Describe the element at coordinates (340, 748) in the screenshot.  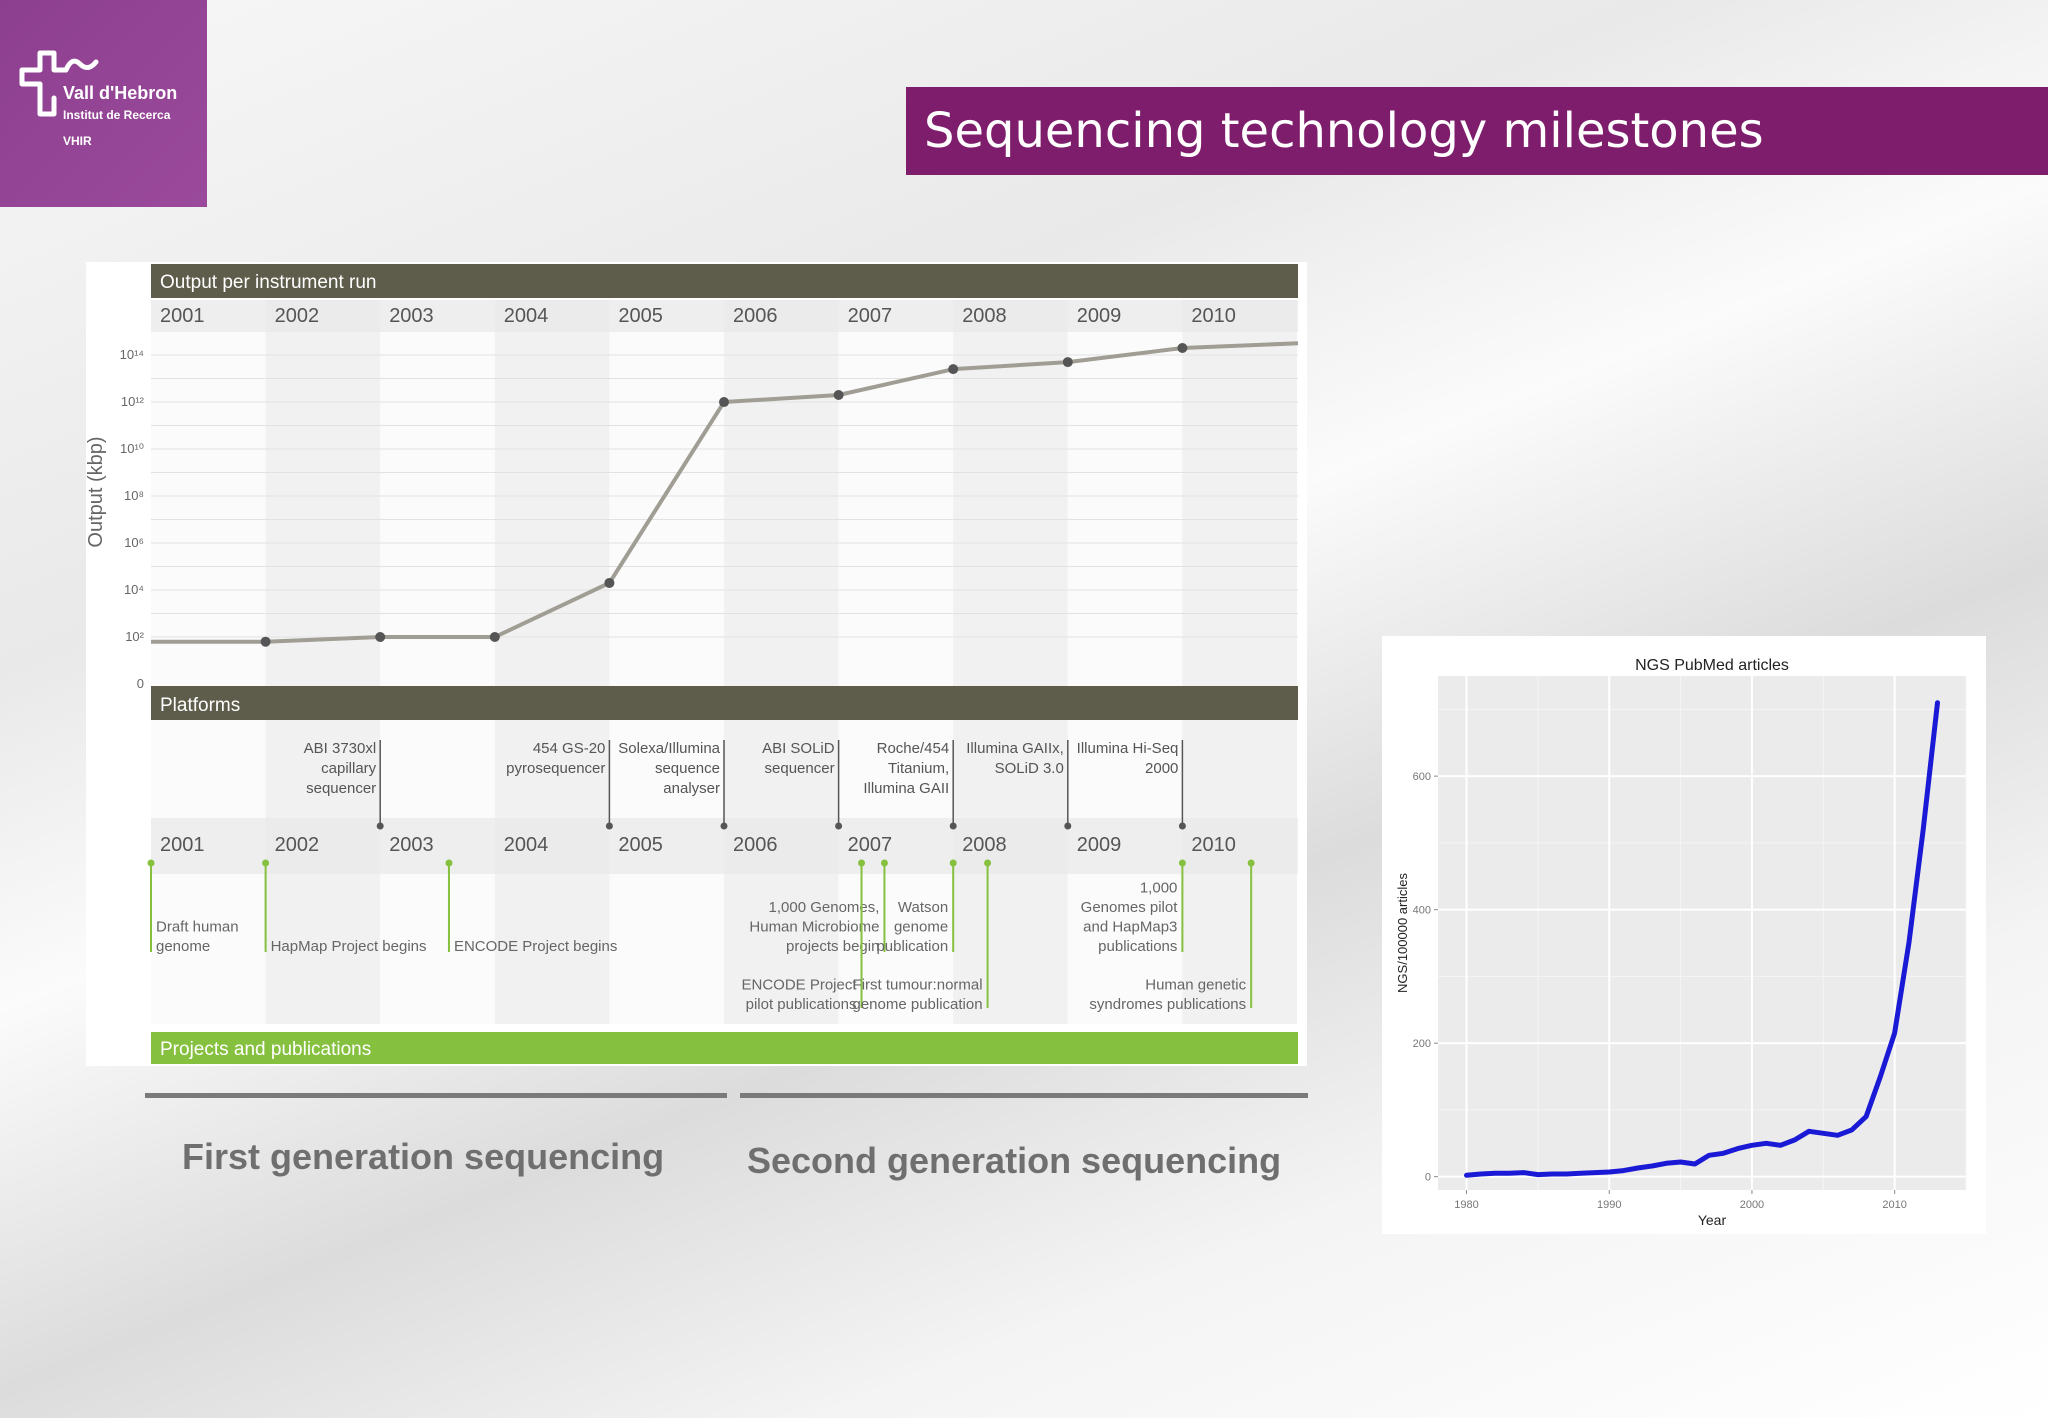
I see `platform-label: ABI 3730xl` at that location.